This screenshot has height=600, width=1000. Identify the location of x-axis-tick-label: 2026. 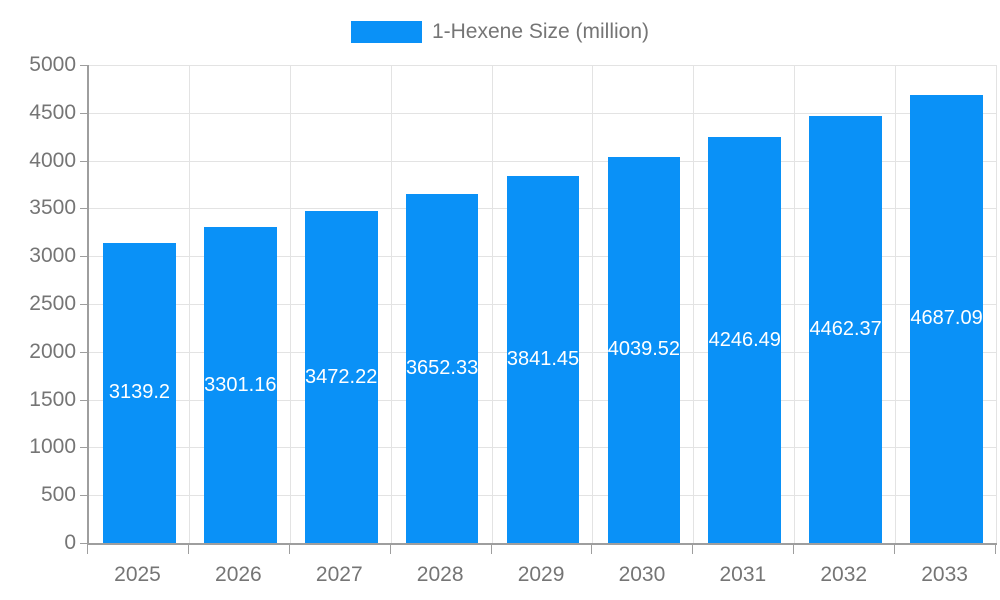
(238, 574).